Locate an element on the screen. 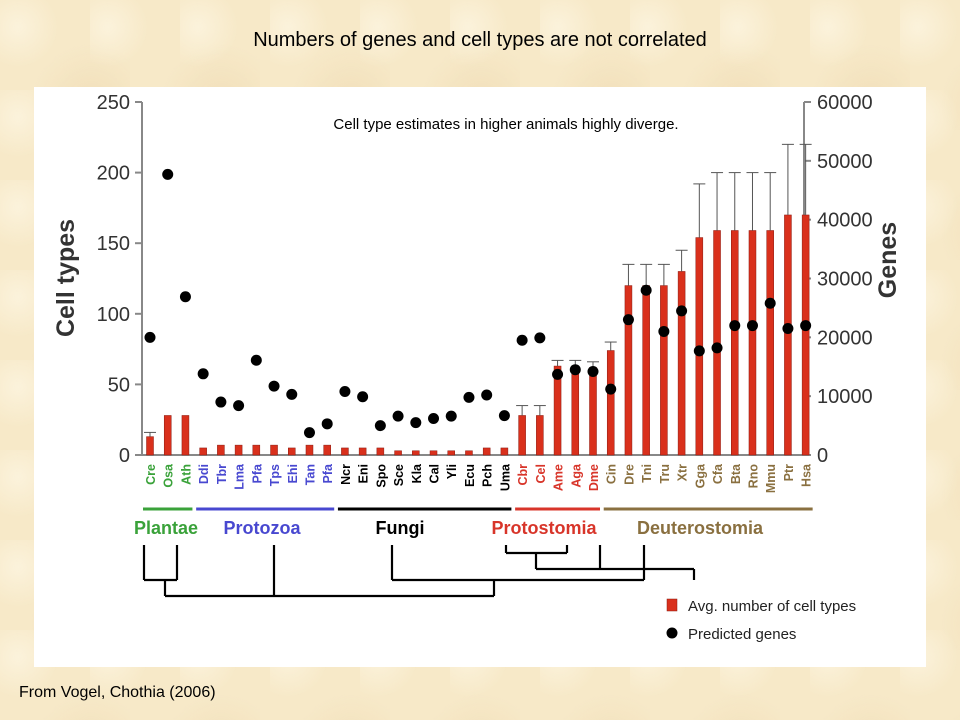 This screenshot has width=960, height=720. group-label: Protostomia is located at coordinates (544, 528).